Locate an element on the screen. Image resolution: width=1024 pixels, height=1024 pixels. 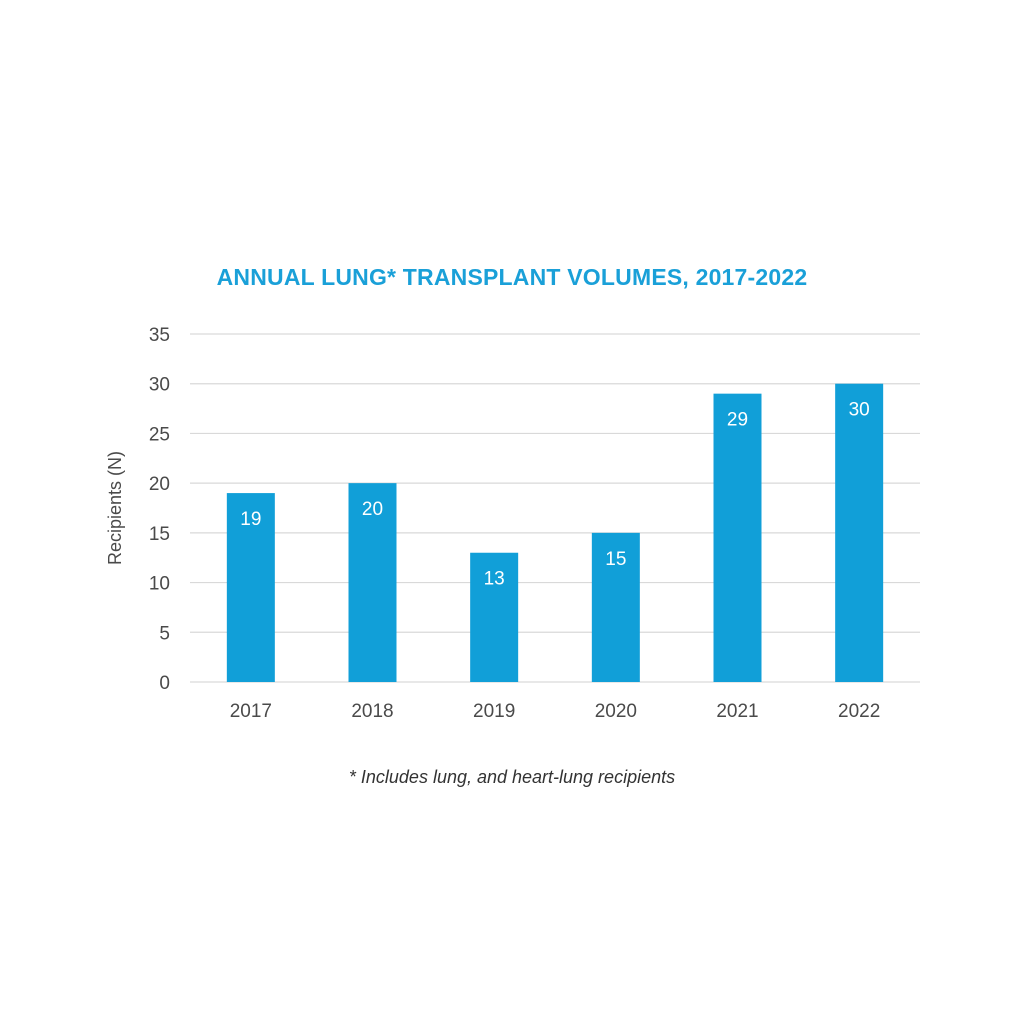
bar-2022 is located at coordinates (859, 532).